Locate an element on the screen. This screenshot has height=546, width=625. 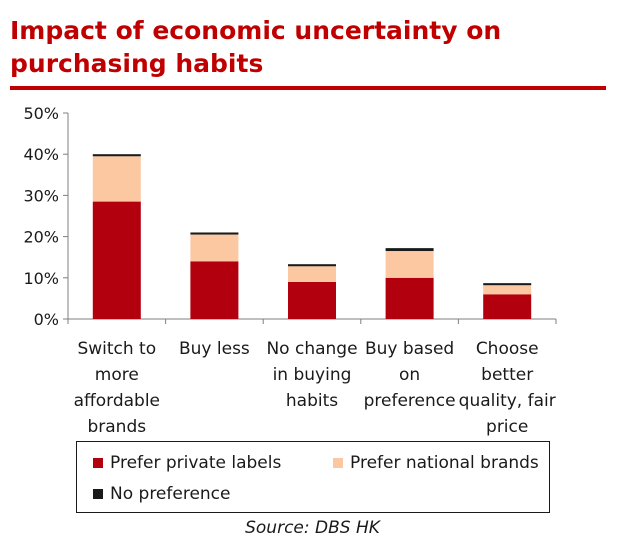
legend-item-national: Prefer national brands is located at coordinates (436, 463).